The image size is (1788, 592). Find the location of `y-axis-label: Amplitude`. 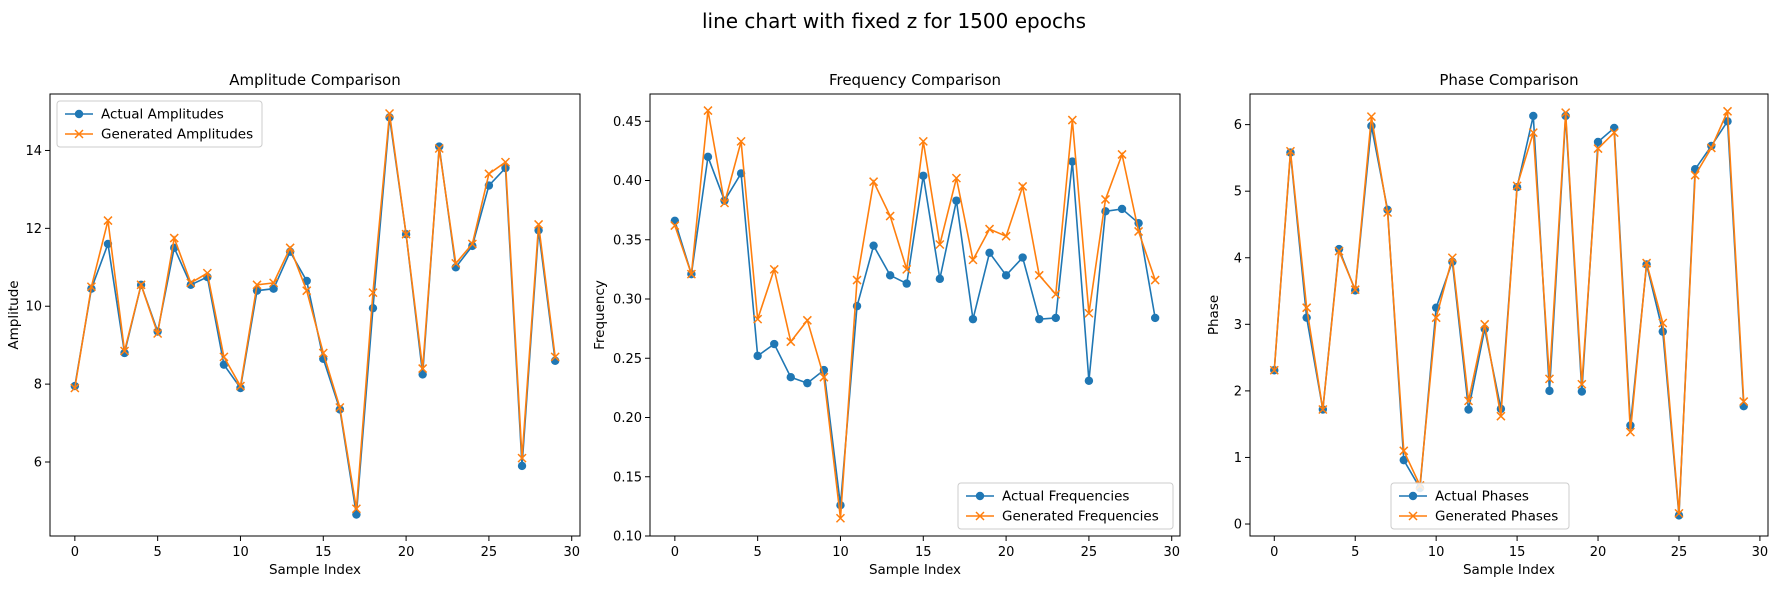

y-axis-label: Amplitude is located at coordinates (14, 314).